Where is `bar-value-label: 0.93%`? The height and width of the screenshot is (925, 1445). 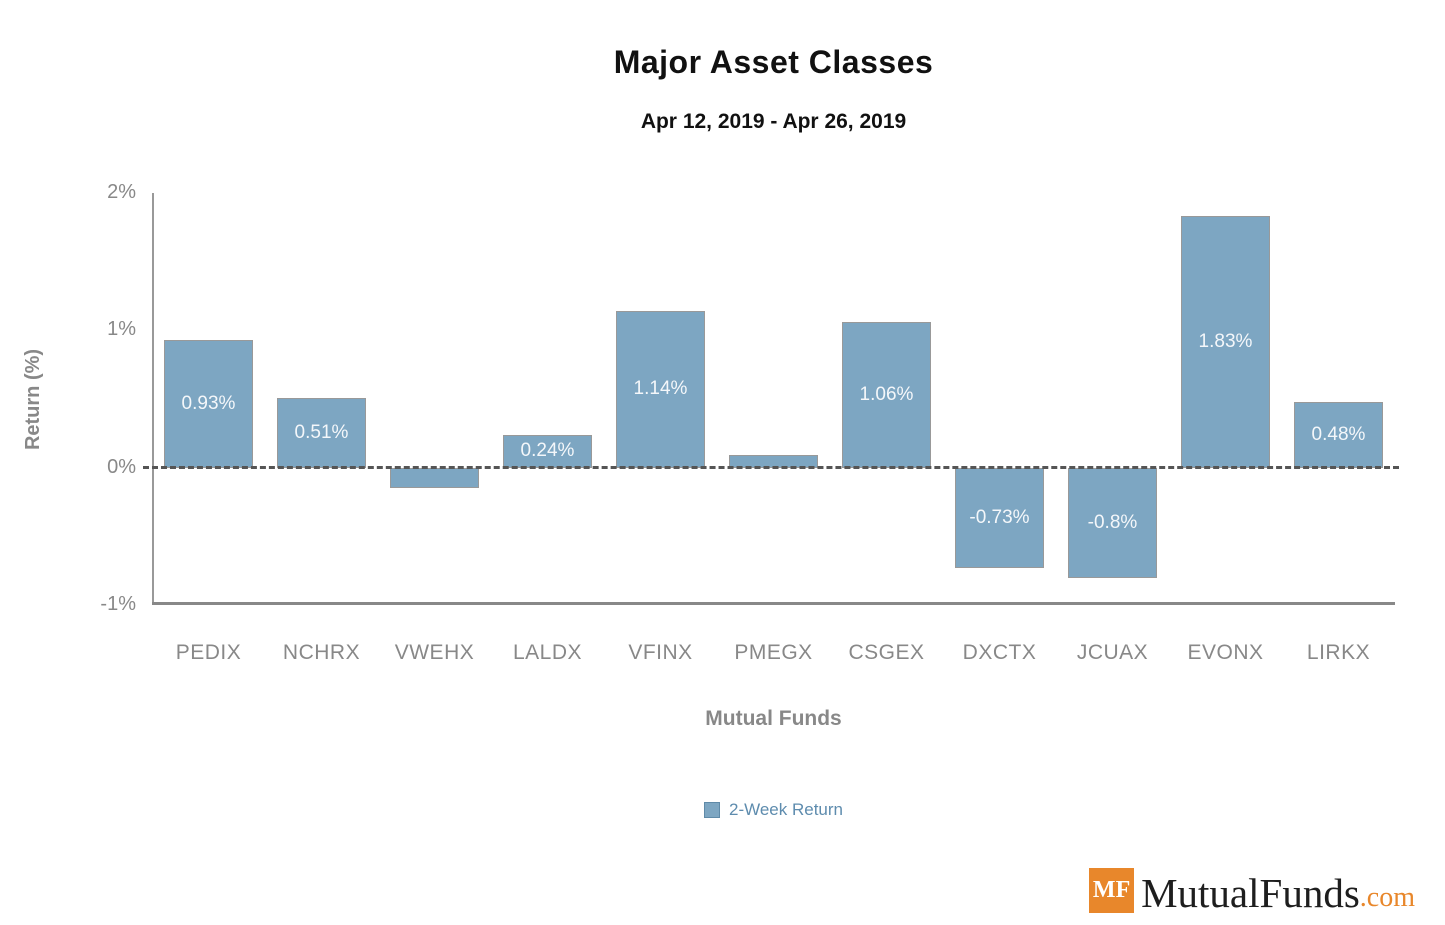 bar-value-label: 0.93% is located at coordinates (208, 403).